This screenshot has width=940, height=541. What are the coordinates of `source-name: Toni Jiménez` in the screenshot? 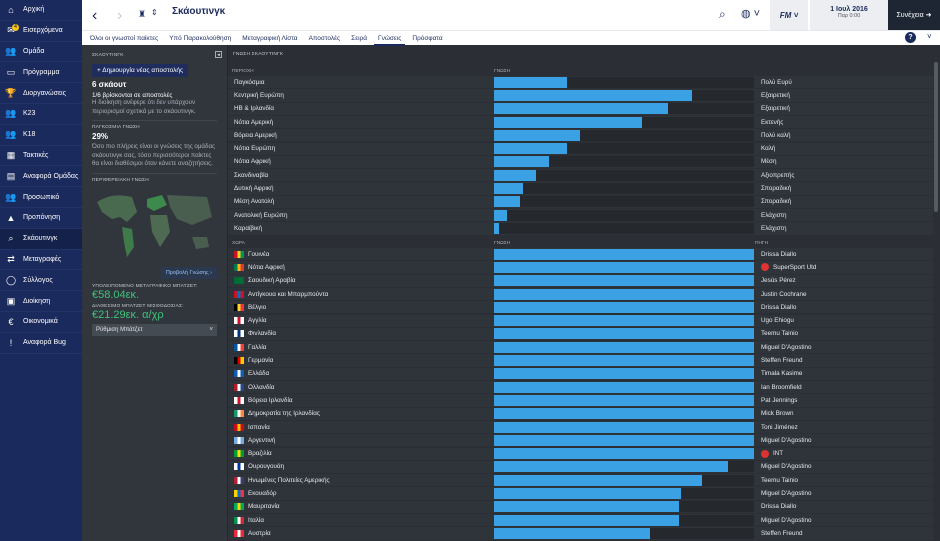 It's located at (779, 427).